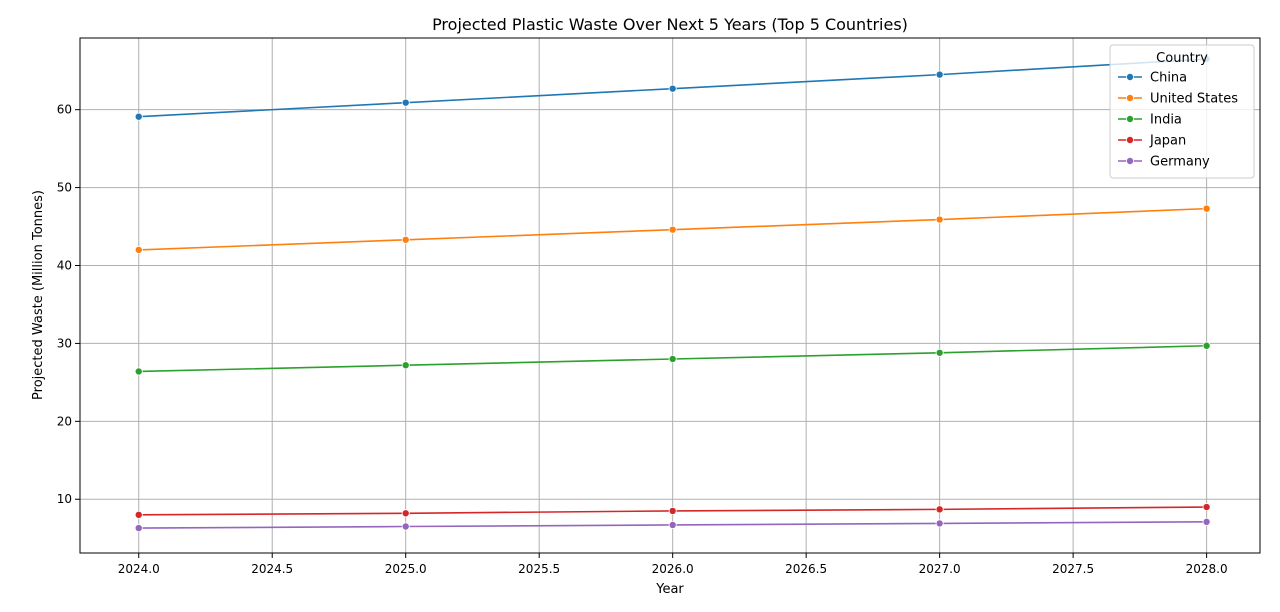 The image size is (1280, 612). I want to click on legend-title: Country, so click(1182, 58).